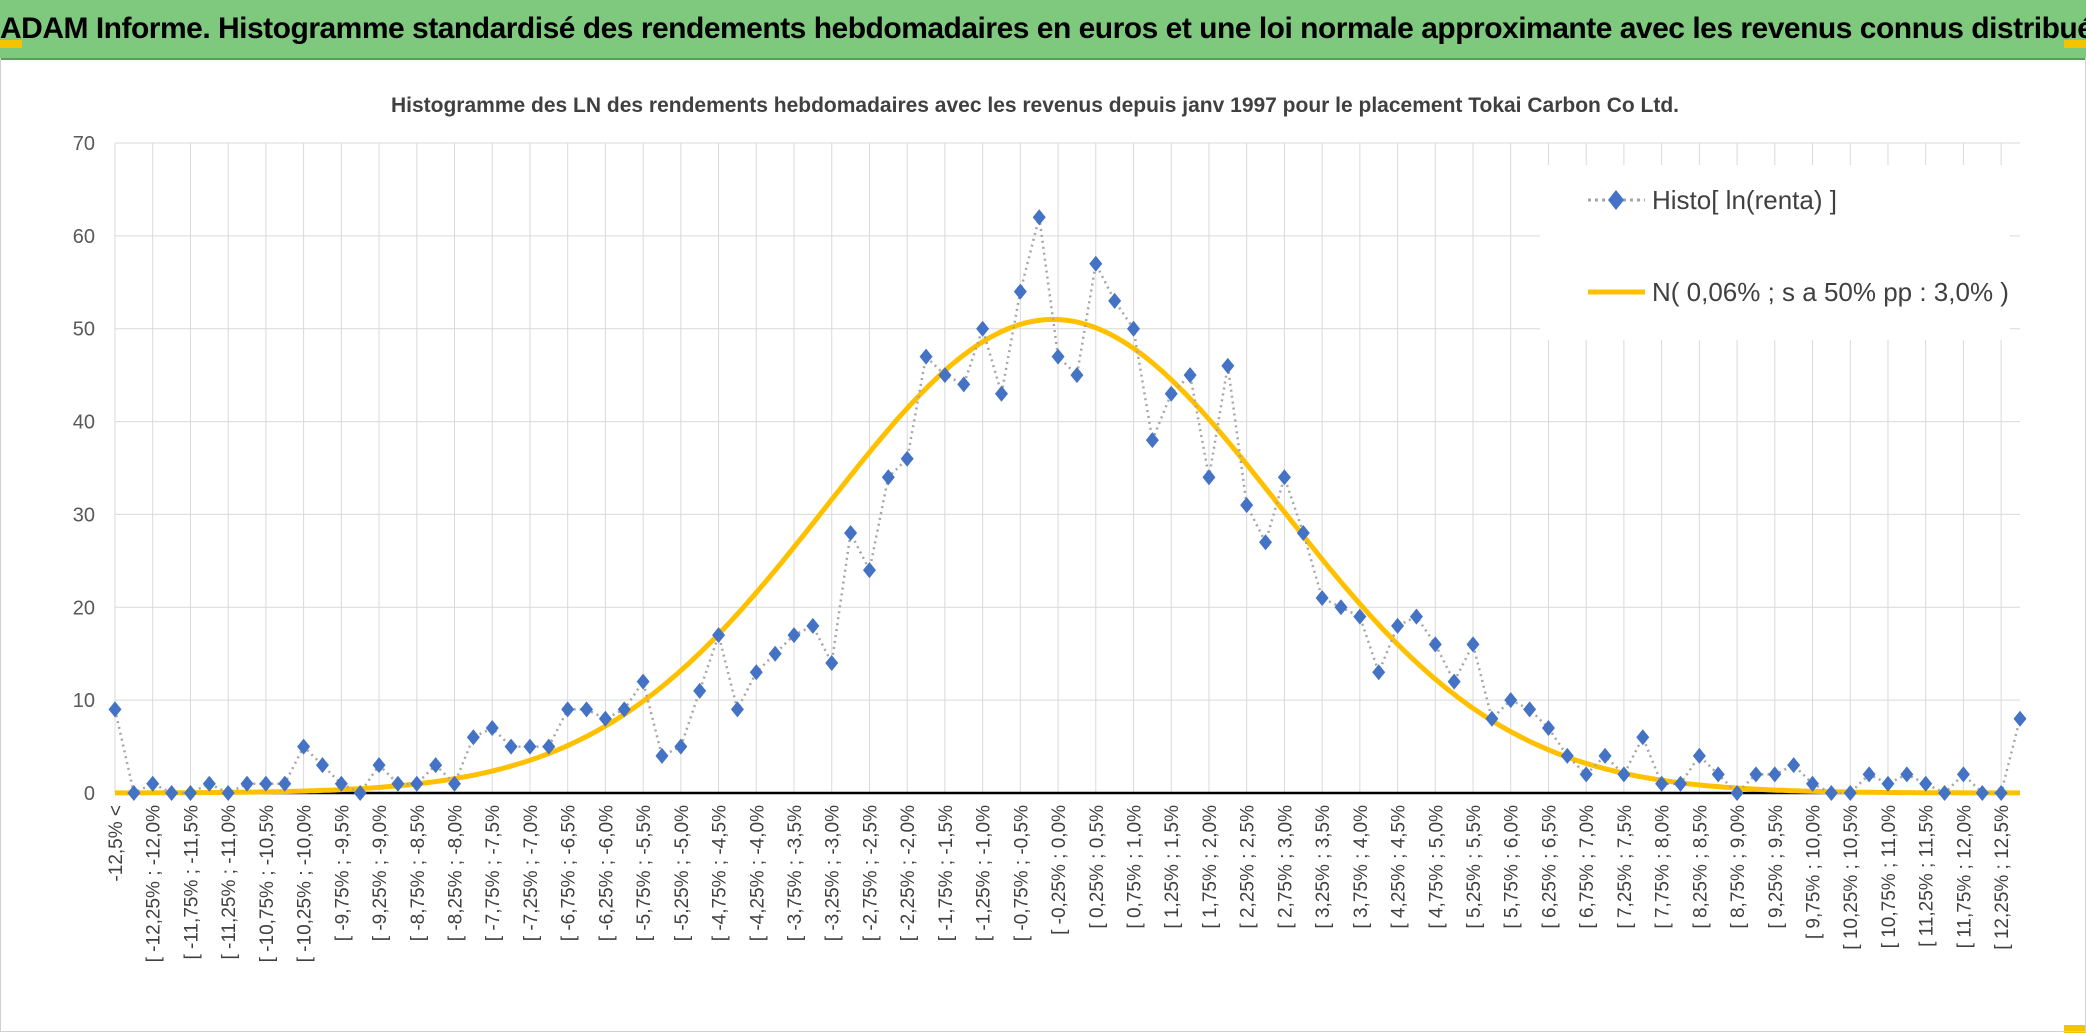  I want to click on x-tick-label: [ -12,25% ; -12,0%, so click(154, 883).